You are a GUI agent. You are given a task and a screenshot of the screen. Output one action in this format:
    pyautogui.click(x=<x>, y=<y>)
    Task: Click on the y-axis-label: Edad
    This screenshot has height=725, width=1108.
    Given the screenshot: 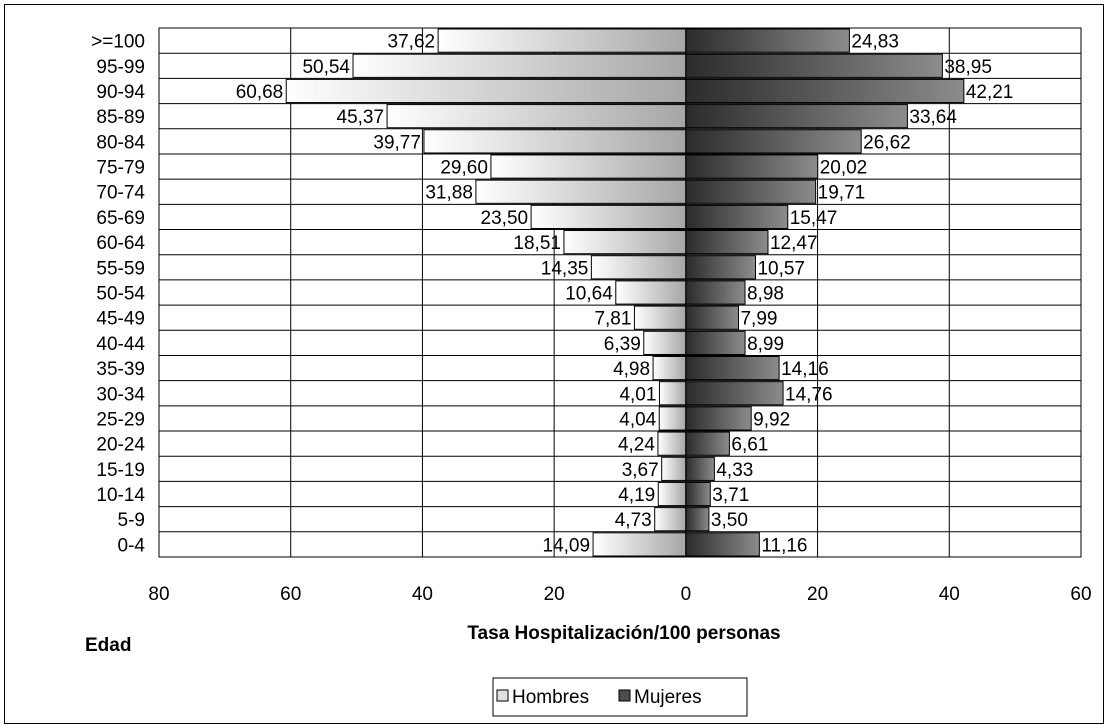 What is the action you would take?
    pyautogui.click(x=108, y=645)
    